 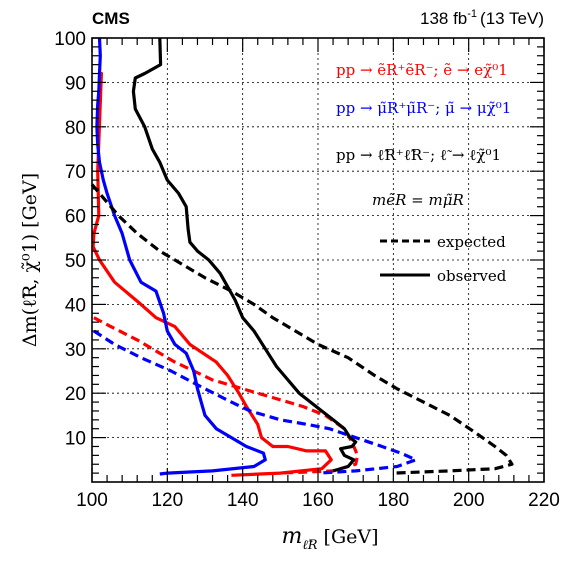 What do you see at coordinates (75, 172) in the screenshot?
I see `y-tick-label: 70` at bounding box center [75, 172].